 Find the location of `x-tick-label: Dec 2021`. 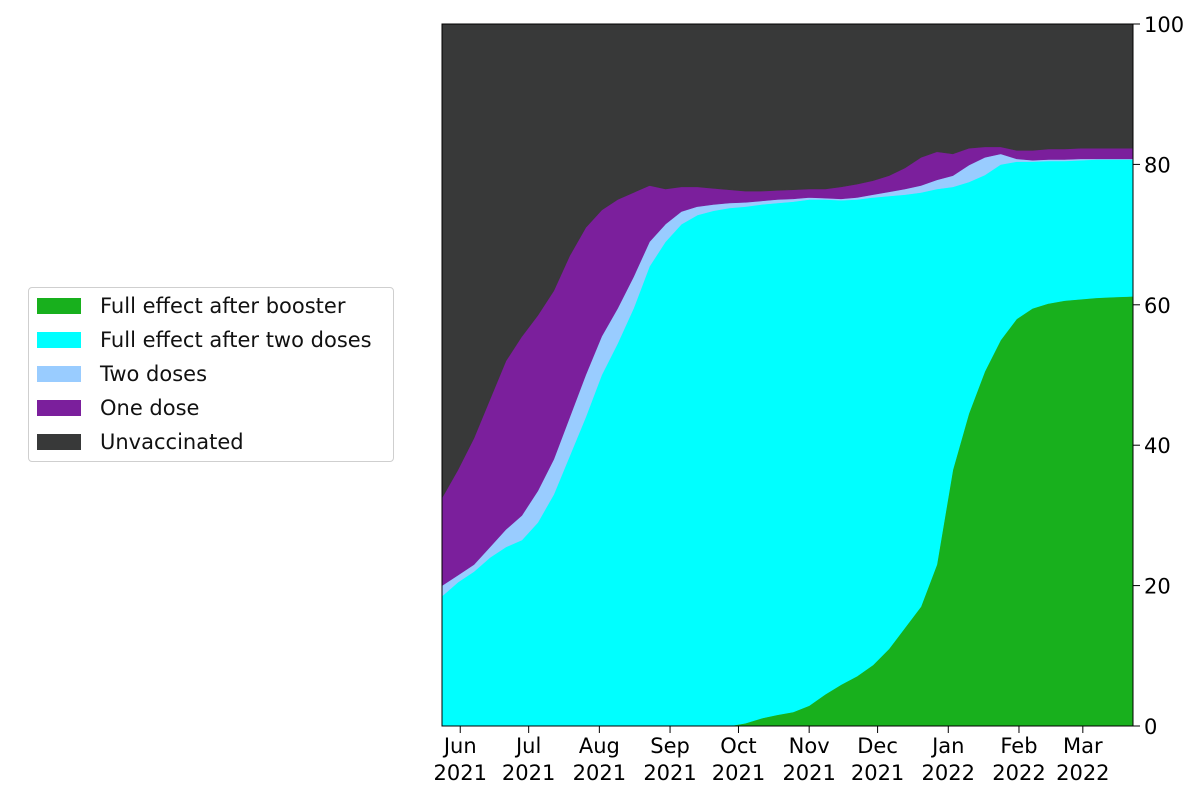

x-tick-label: Dec 2021 is located at coordinates (877, 759).